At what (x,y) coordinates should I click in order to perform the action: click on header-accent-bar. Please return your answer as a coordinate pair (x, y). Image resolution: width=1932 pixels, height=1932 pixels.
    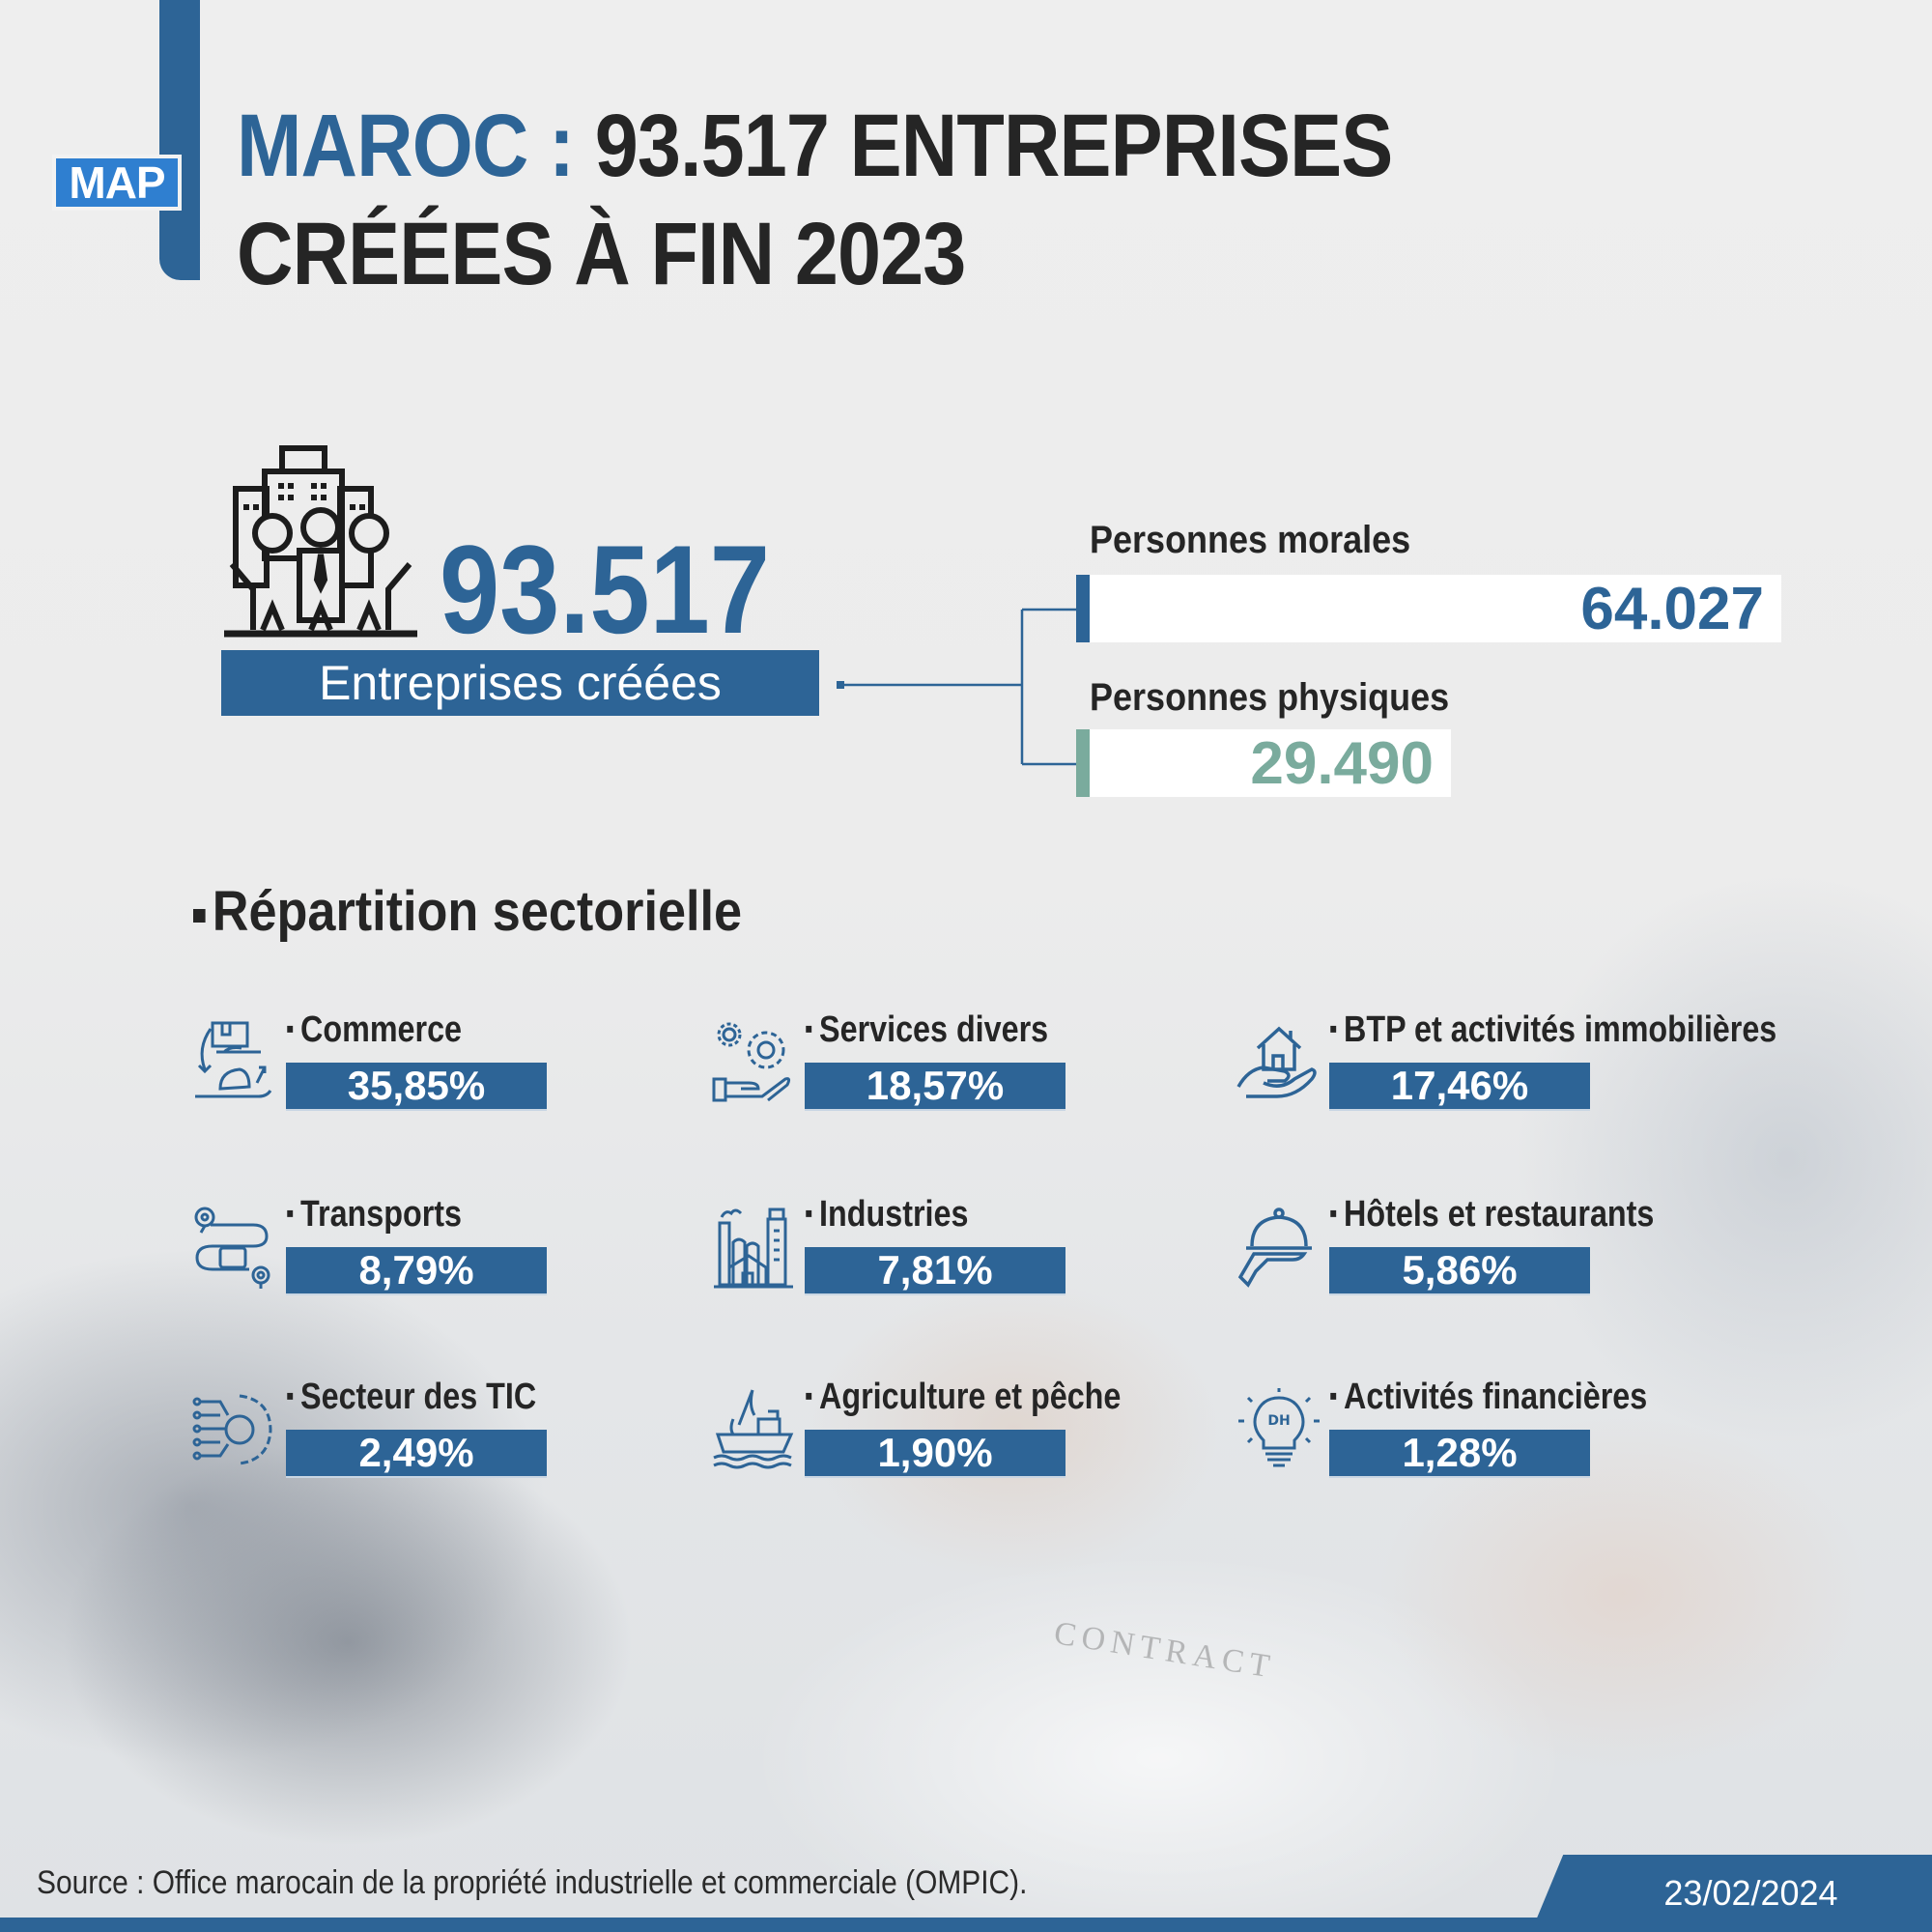
    Looking at the image, I should click on (179, 140).